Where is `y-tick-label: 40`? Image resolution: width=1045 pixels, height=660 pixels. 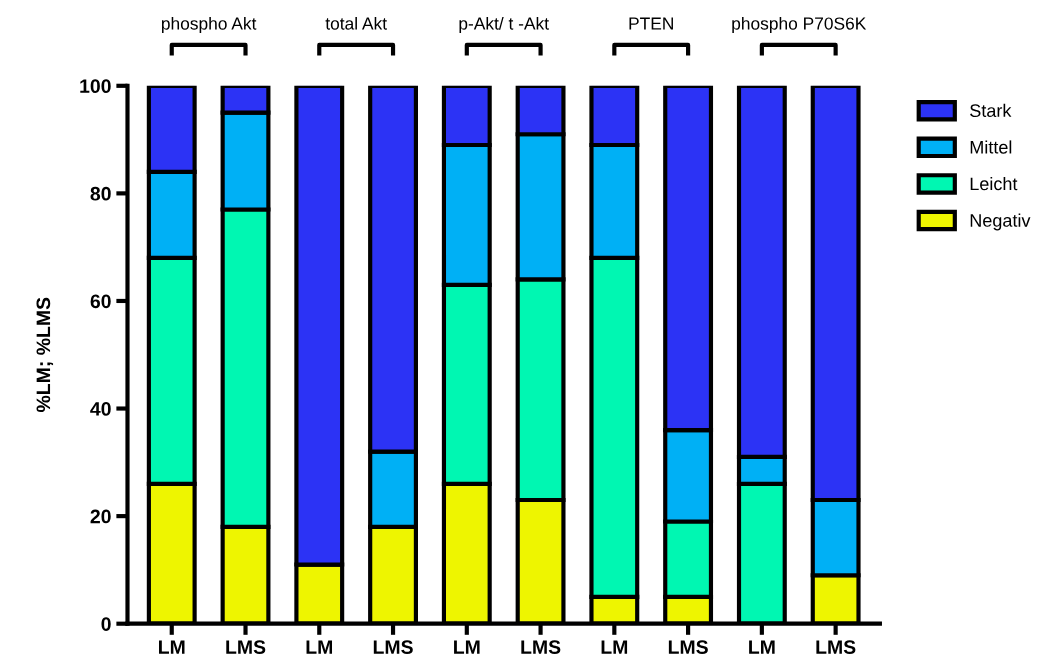
y-tick-label: 40 is located at coordinates (100, 409).